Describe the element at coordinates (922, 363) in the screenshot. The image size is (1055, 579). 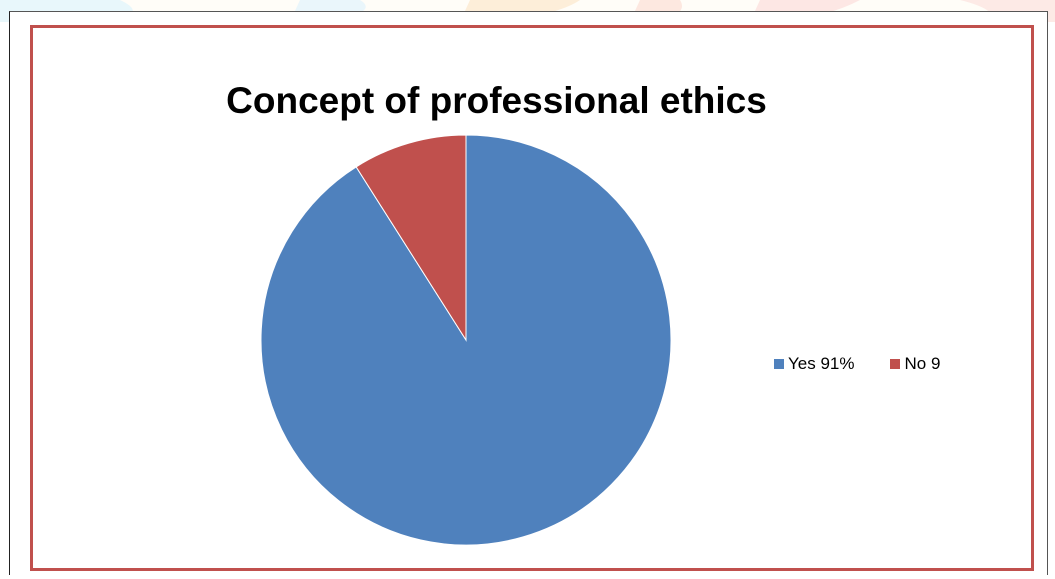
I see `legend-label-no: No 9` at that location.